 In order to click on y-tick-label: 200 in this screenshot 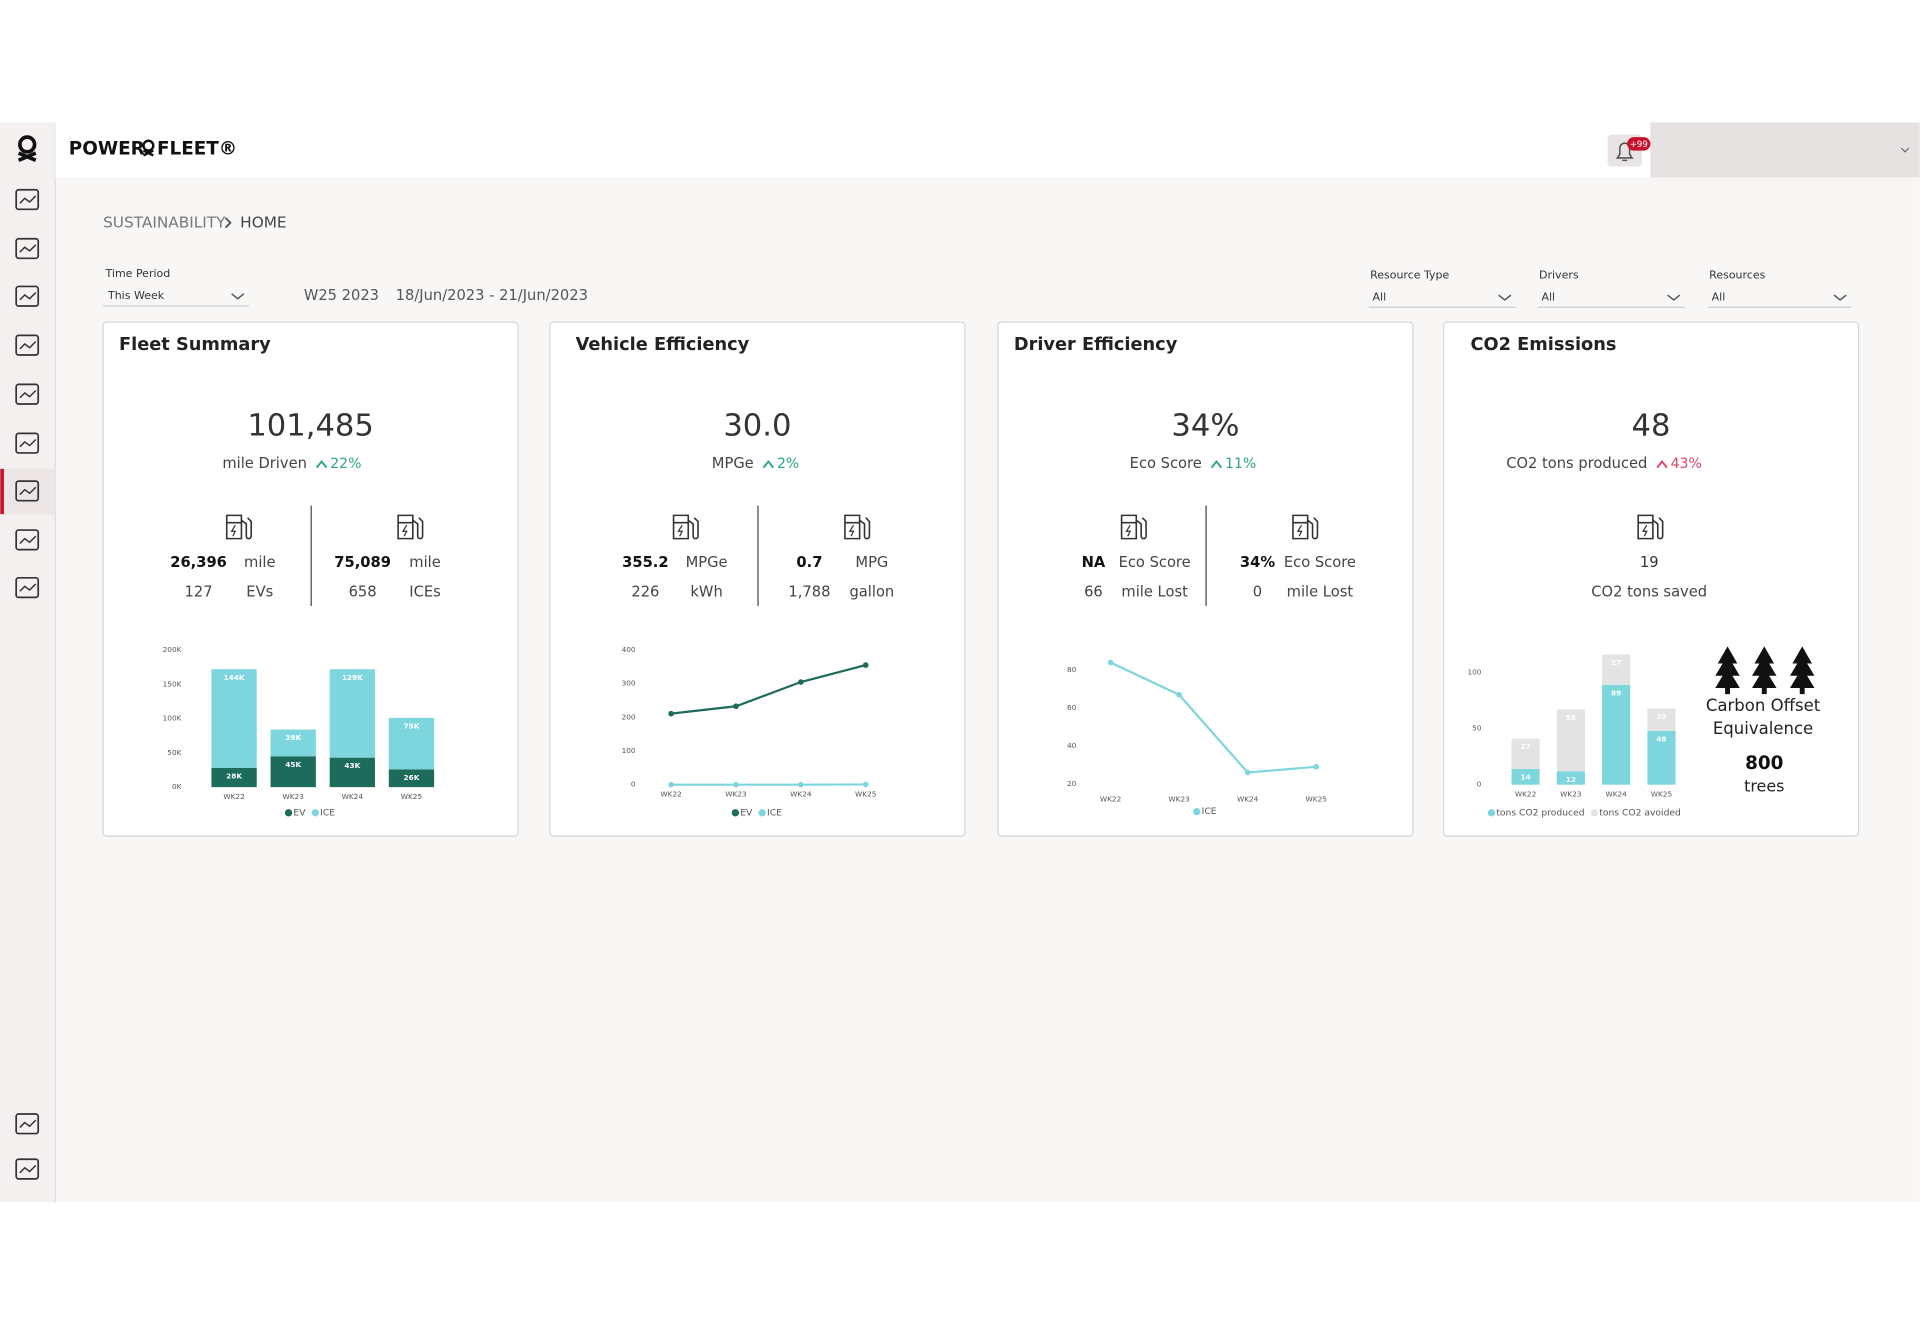, I will do `click(629, 716)`.